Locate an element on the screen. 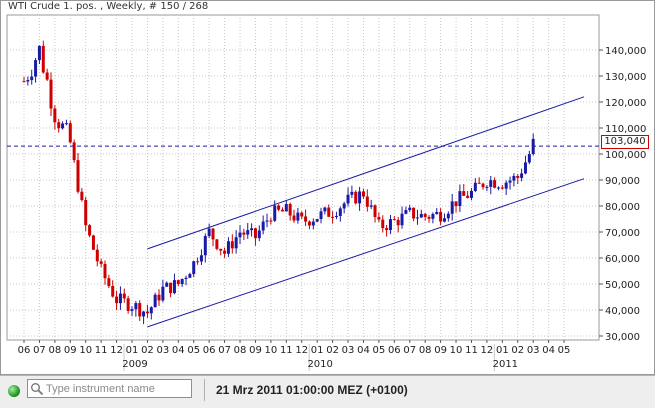  instrument-search-box is located at coordinates (109, 388).